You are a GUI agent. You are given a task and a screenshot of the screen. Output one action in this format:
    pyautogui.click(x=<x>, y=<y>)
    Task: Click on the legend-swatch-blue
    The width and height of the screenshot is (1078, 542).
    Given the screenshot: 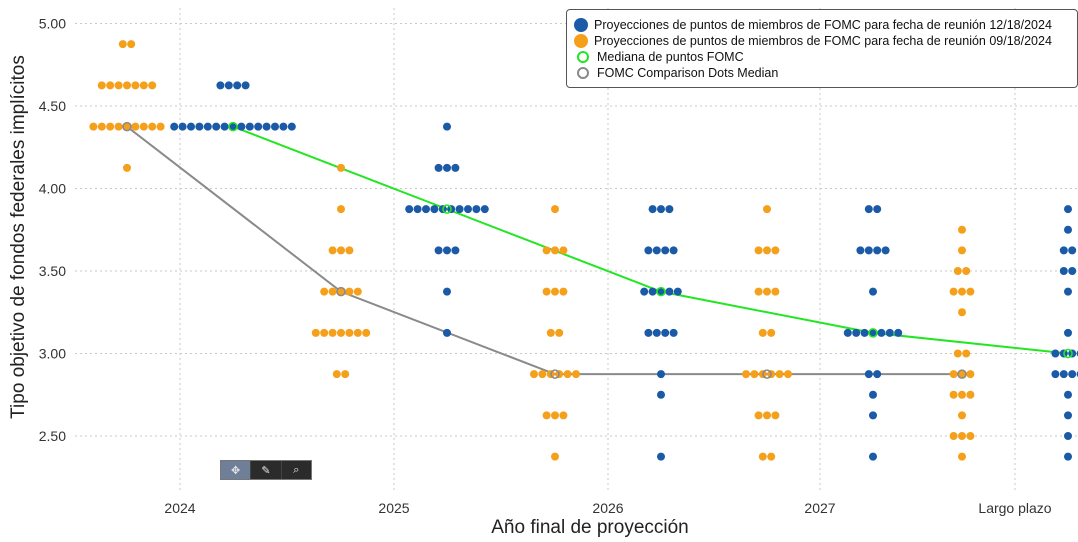 What is the action you would take?
    pyautogui.click(x=581, y=25)
    